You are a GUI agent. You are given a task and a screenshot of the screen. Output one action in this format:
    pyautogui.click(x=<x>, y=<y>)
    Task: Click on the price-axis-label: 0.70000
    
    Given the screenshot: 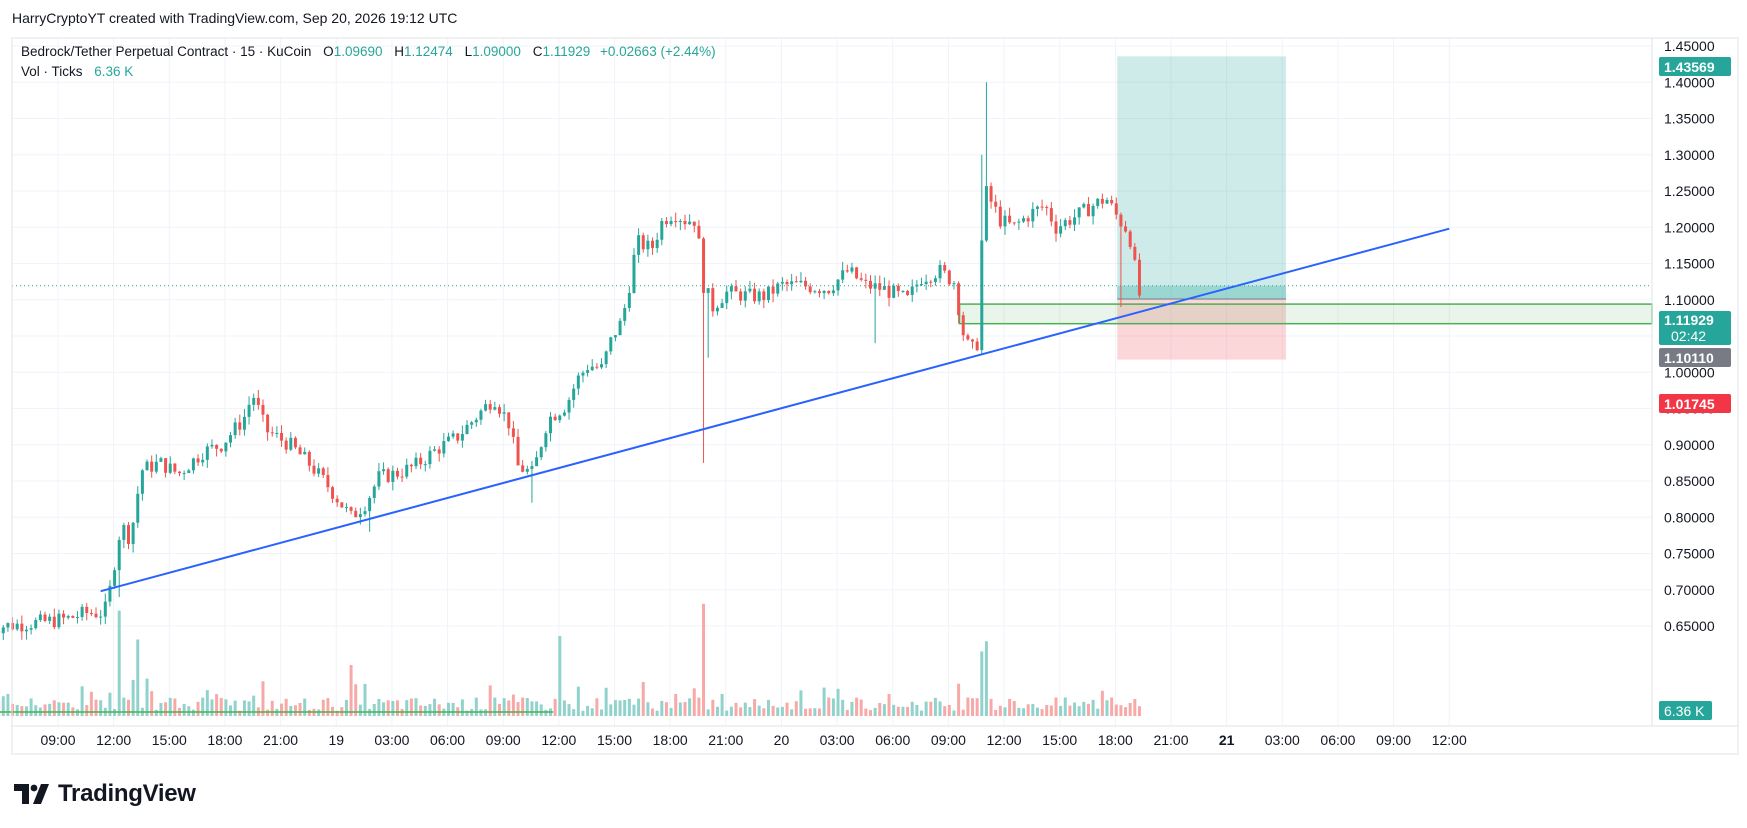 What is the action you would take?
    pyautogui.click(x=1689, y=590)
    